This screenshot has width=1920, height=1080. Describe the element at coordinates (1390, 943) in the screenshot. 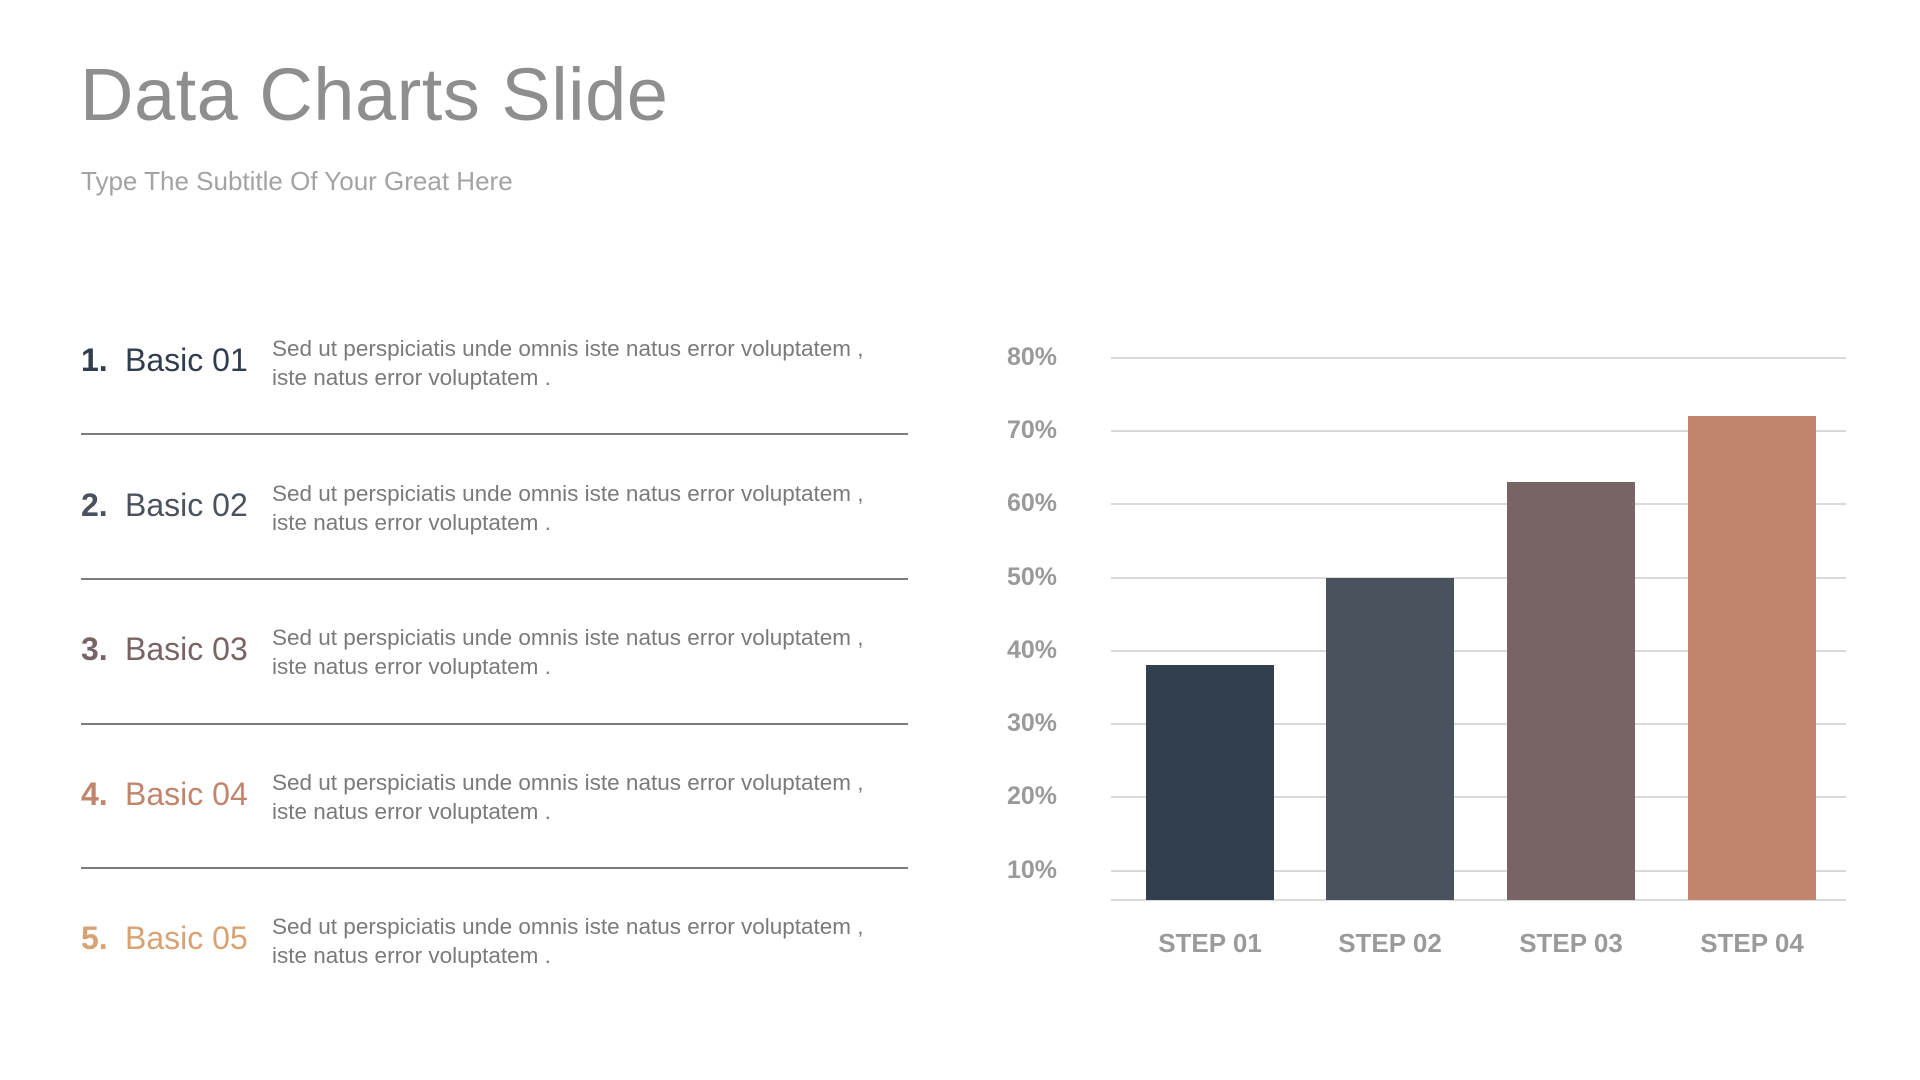

I see `x-axis-tick-label: STEP 02` at that location.